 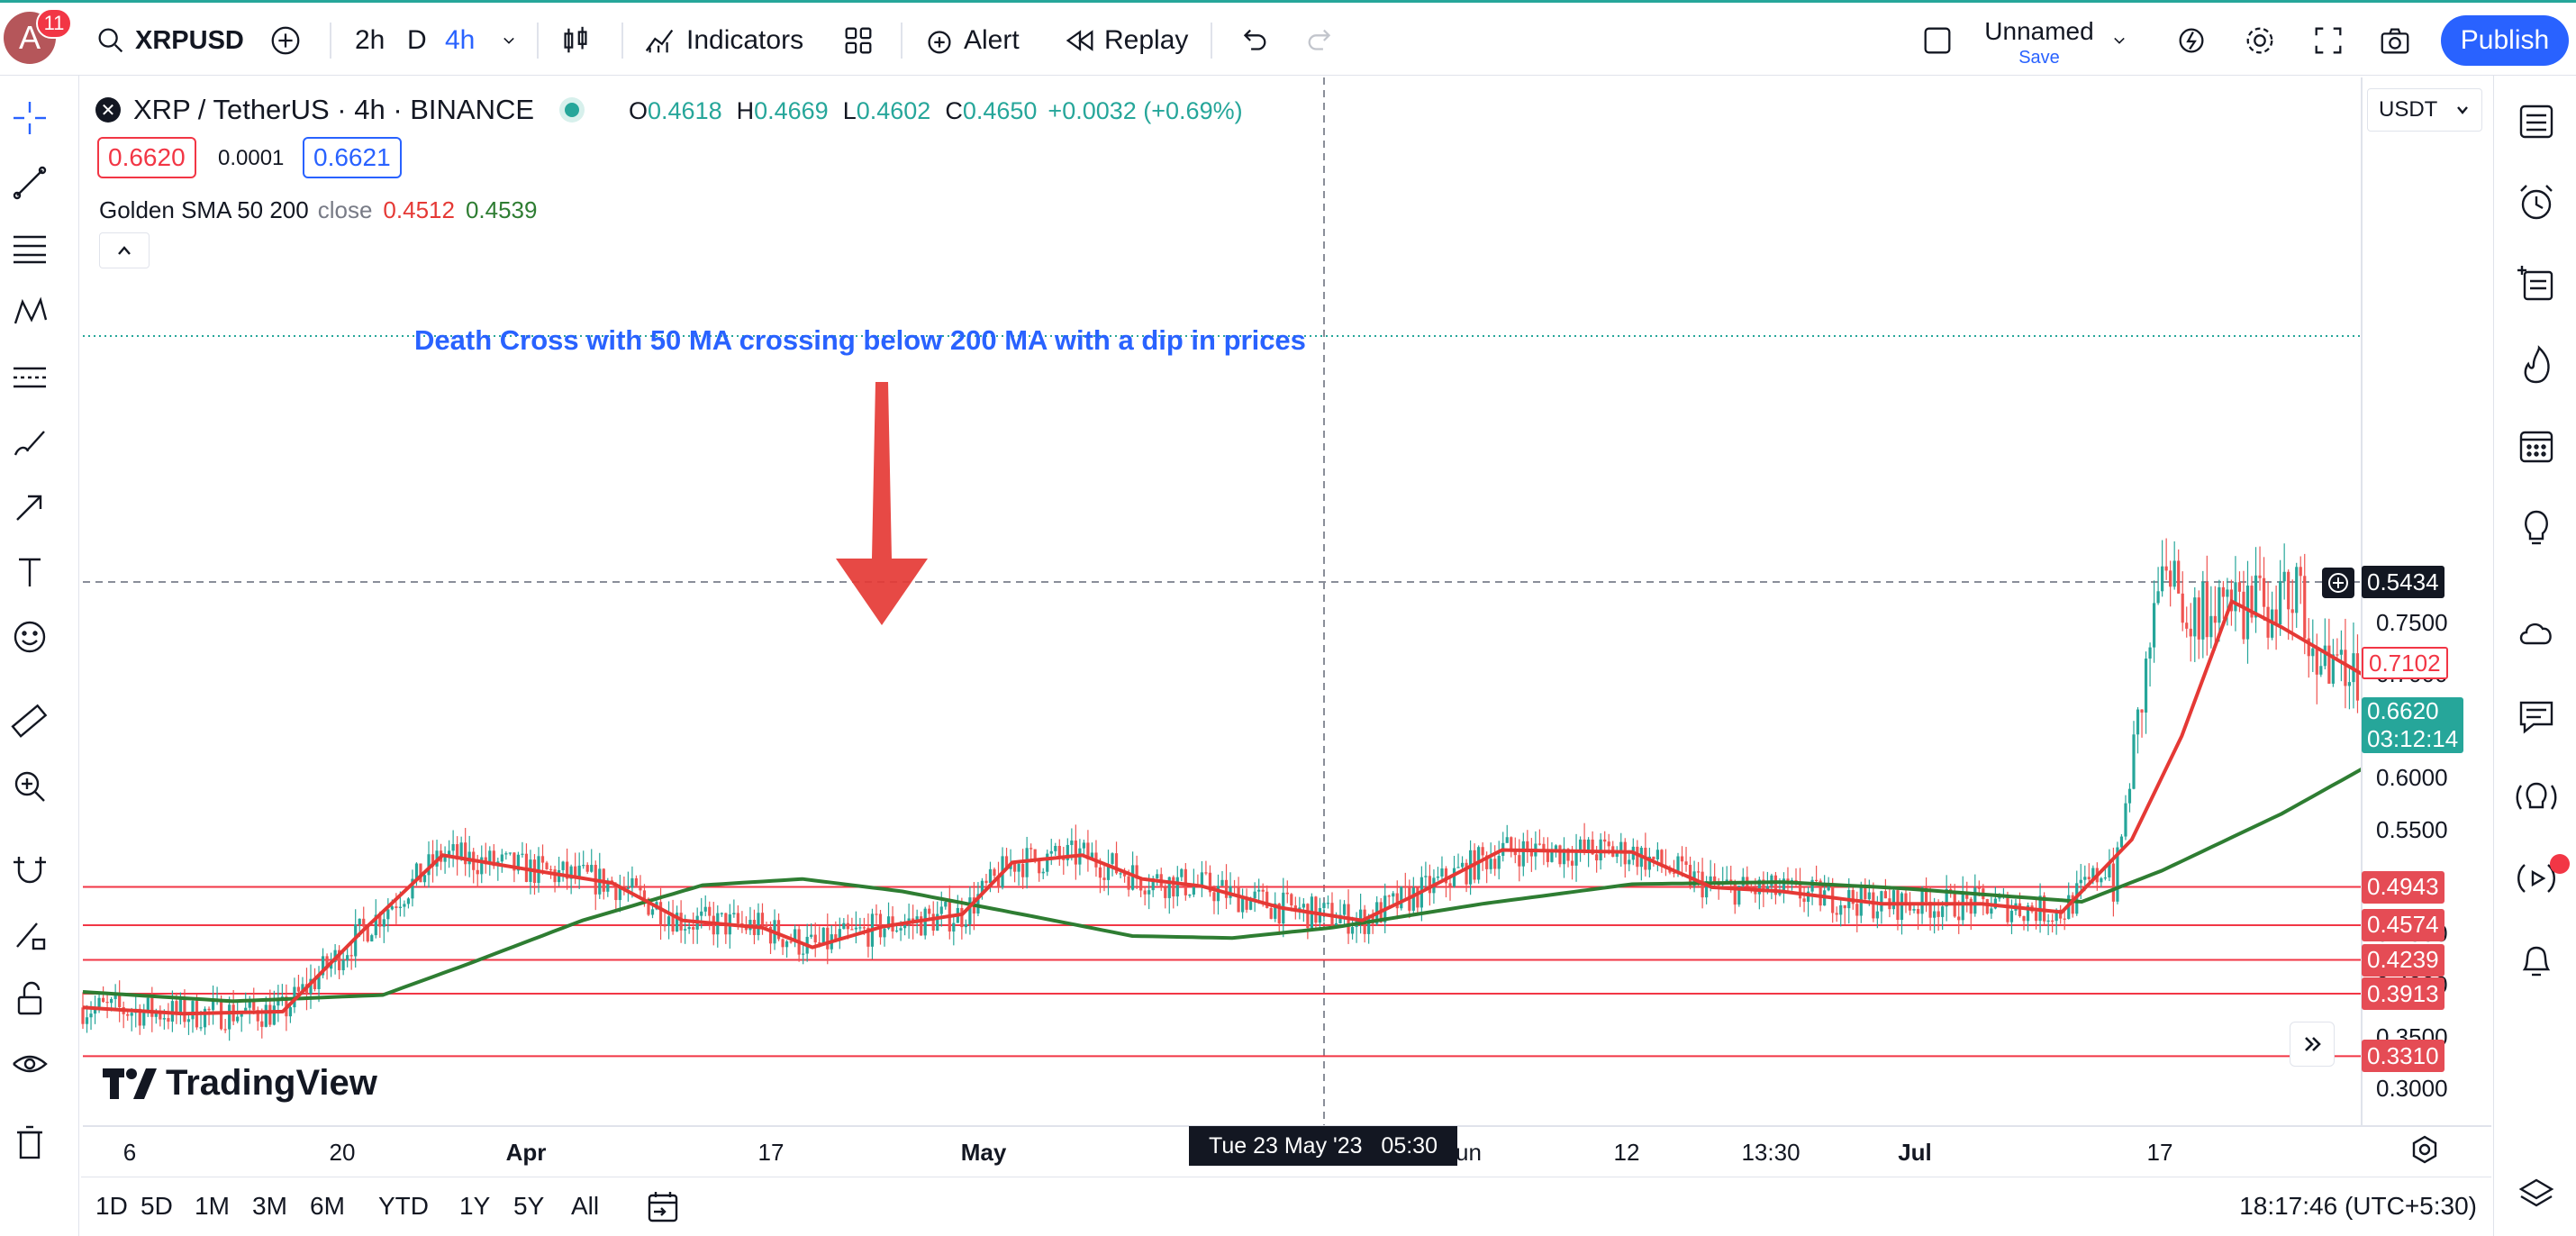 What do you see at coordinates (124, 250) in the screenshot?
I see `collapse-legend-button` at bounding box center [124, 250].